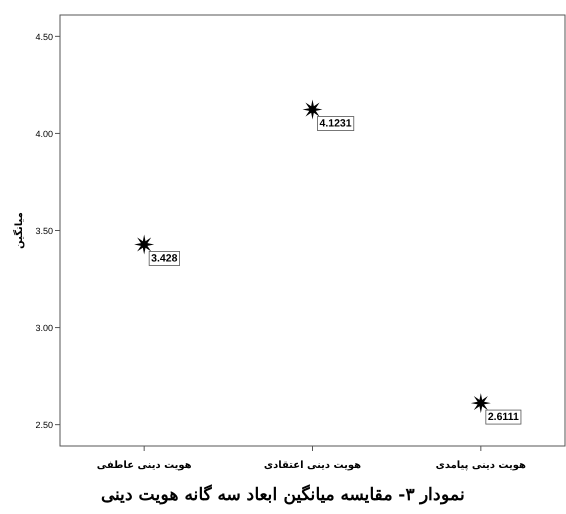 This screenshot has height=514, width=566. What do you see at coordinates (481, 465) in the screenshot?
I see `x-tick-label: هویت دینی پیامدی` at bounding box center [481, 465].